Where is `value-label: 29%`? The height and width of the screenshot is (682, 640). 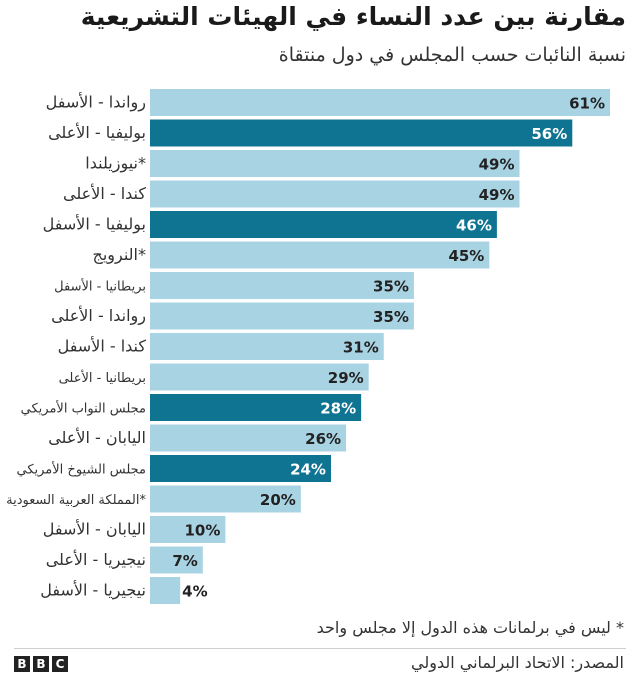 value-label: 29% is located at coordinates (346, 378).